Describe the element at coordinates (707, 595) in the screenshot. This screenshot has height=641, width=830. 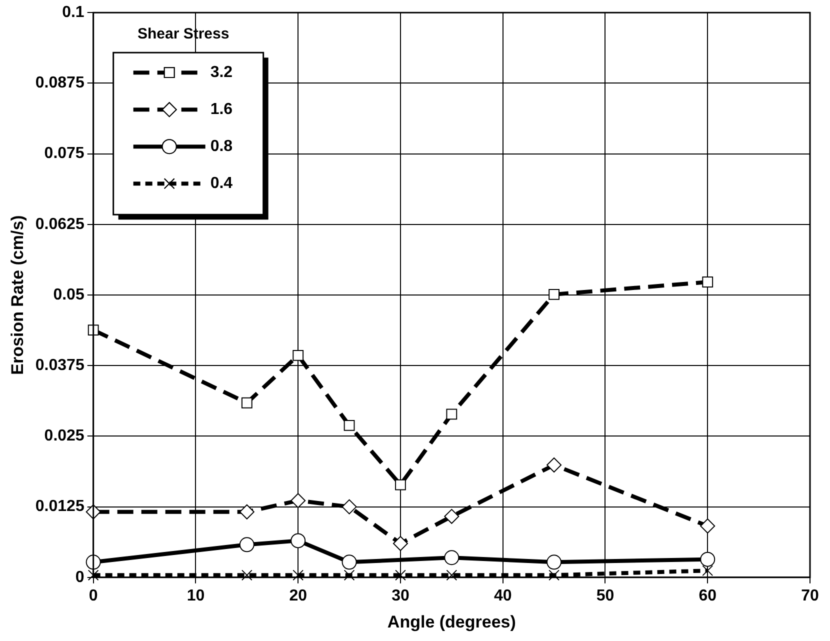
I see `x-tick-label: 60` at that location.